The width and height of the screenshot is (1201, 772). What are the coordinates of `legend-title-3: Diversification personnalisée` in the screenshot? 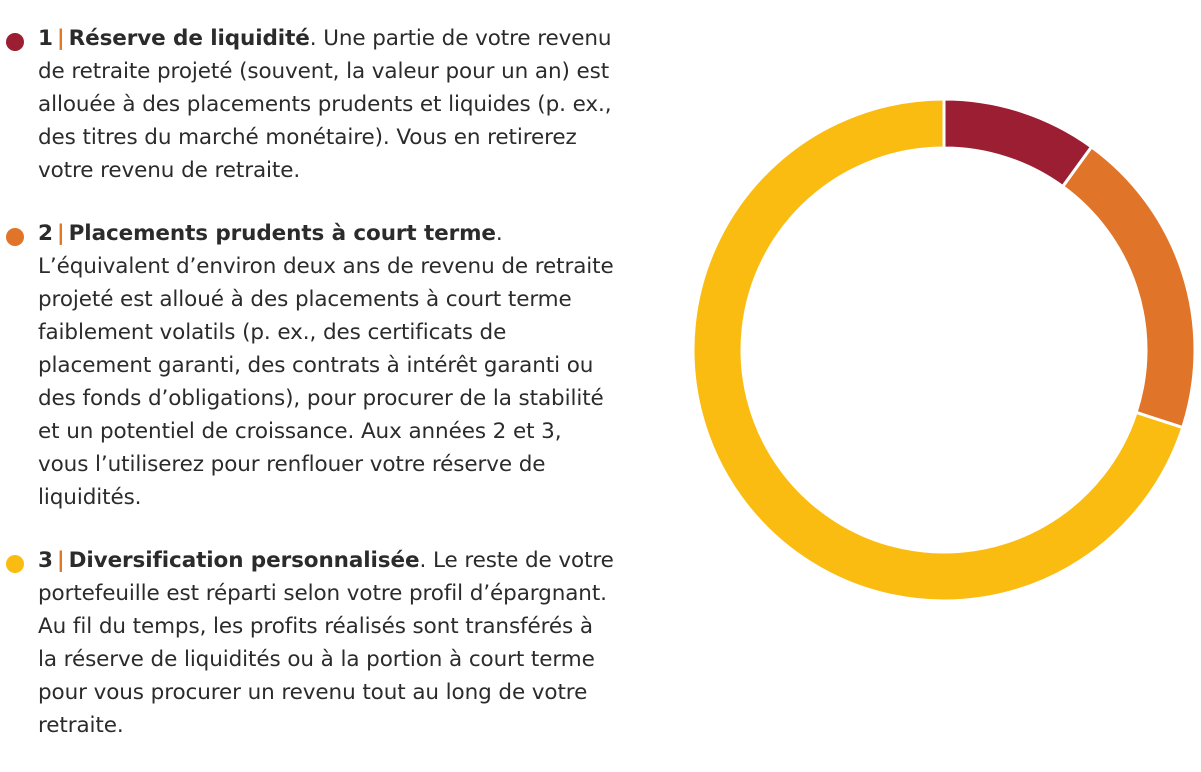 It's located at (244, 560).